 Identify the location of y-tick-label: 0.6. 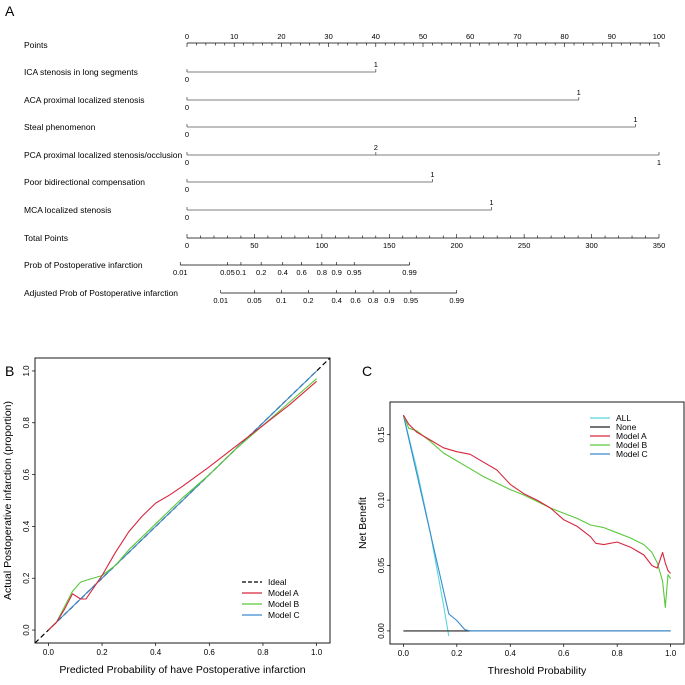
(26, 474).